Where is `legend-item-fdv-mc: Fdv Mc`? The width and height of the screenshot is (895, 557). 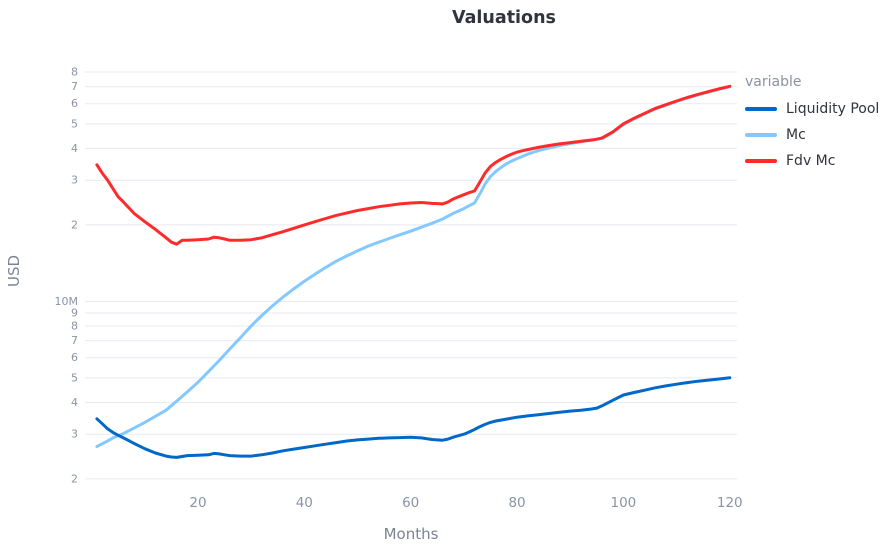 legend-item-fdv-mc: Fdv Mc is located at coordinates (812, 161).